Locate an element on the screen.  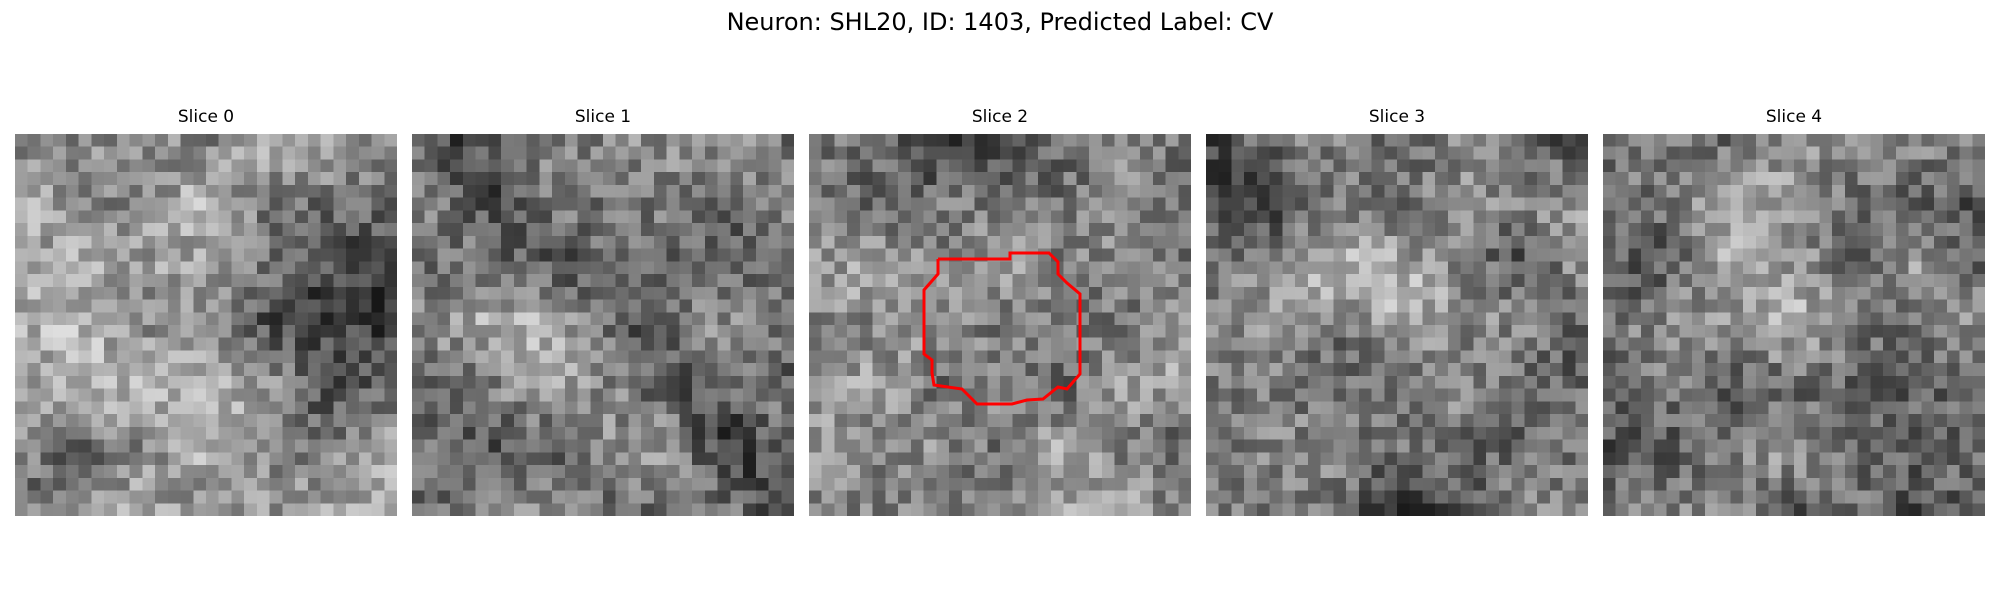
slice-title: Slice 1 is located at coordinates (603, 117).